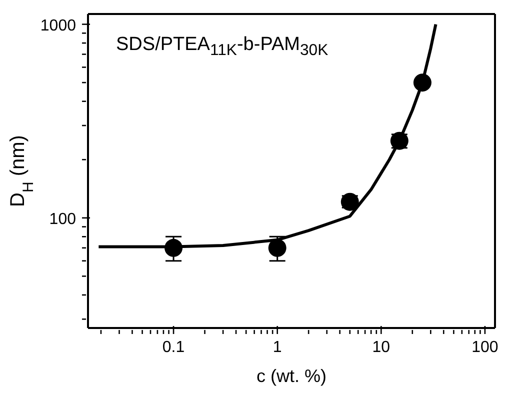 The height and width of the screenshot is (402, 506). Describe the element at coordinates (173, 347) in the screenshot. I see `x-tick-label: 0.1` at that location.